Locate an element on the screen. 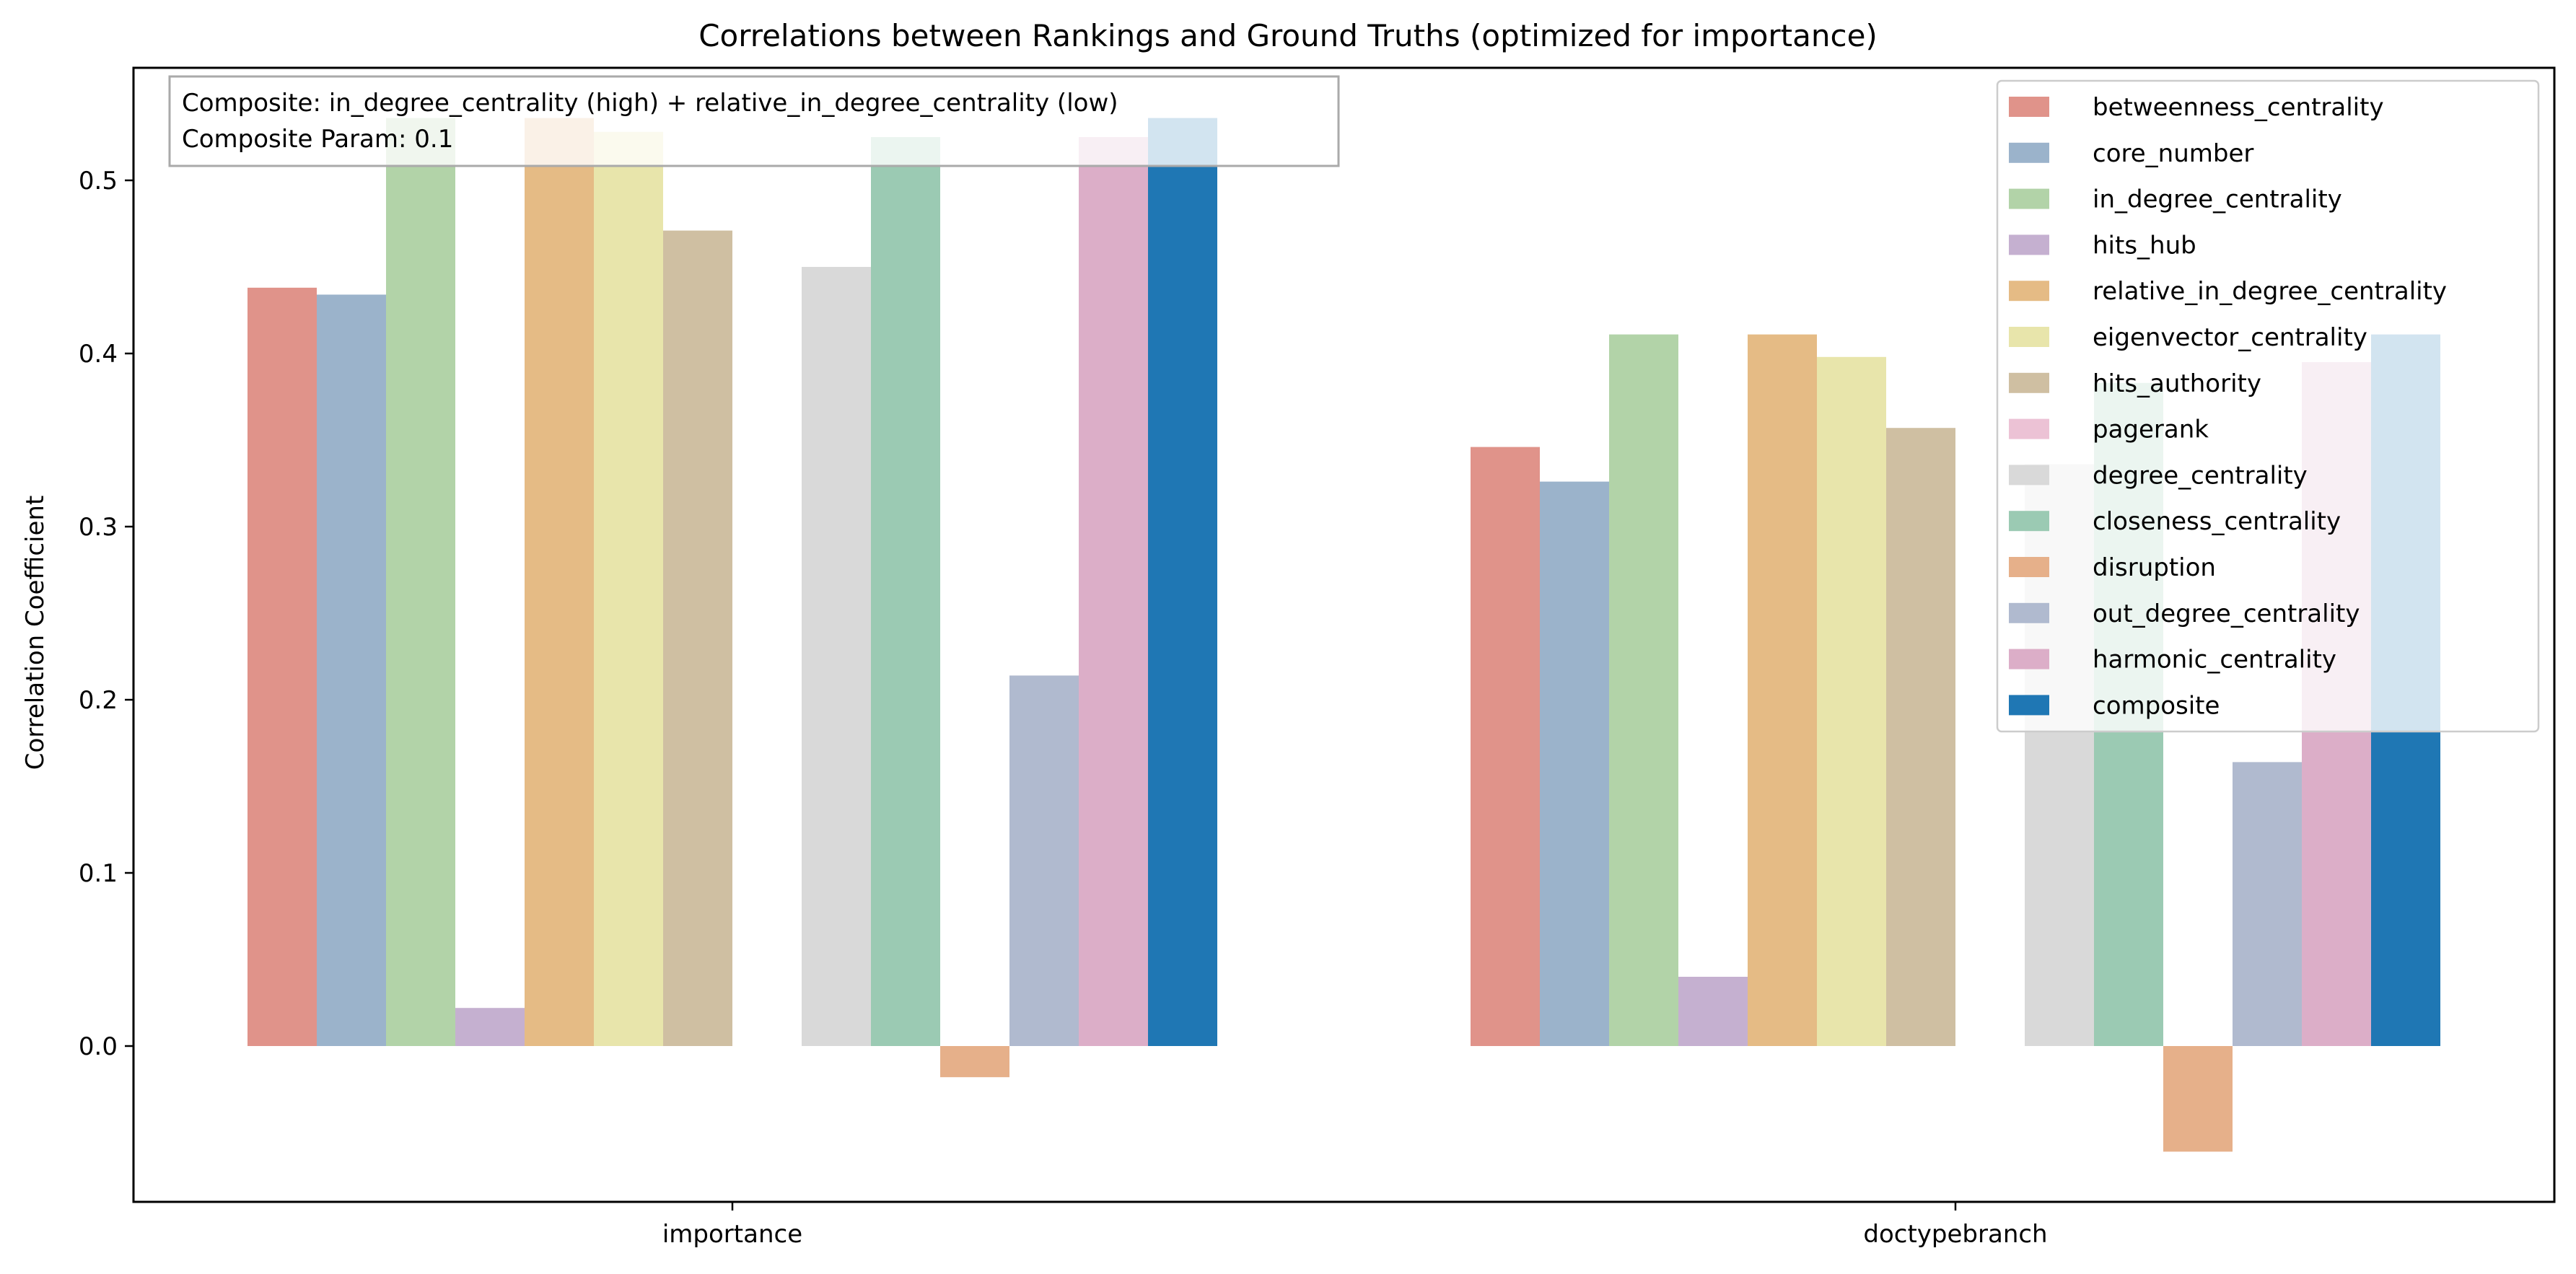 This screenshot has height=1274, width=2576. x-tick-label: doctypebranch is located at coordinates (1955, 1235).